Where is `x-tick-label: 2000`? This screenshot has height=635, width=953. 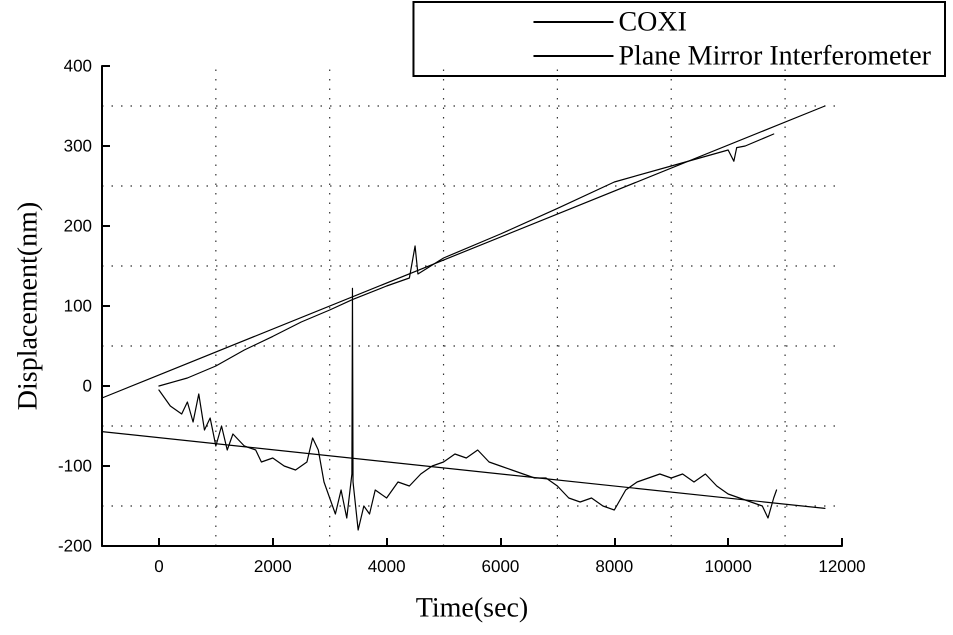
x-tick-label: 2000 is located at coordinates (273, 566).